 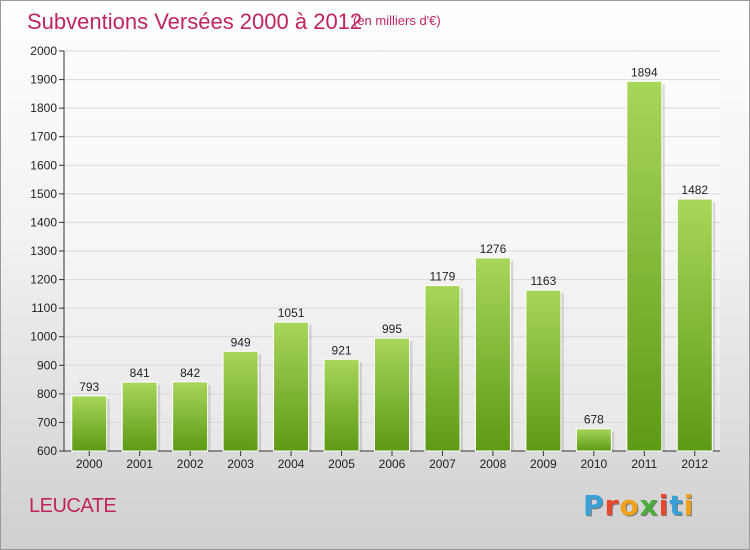 I want to click on y-tick-label: 1900, so click(x=43, y=80).